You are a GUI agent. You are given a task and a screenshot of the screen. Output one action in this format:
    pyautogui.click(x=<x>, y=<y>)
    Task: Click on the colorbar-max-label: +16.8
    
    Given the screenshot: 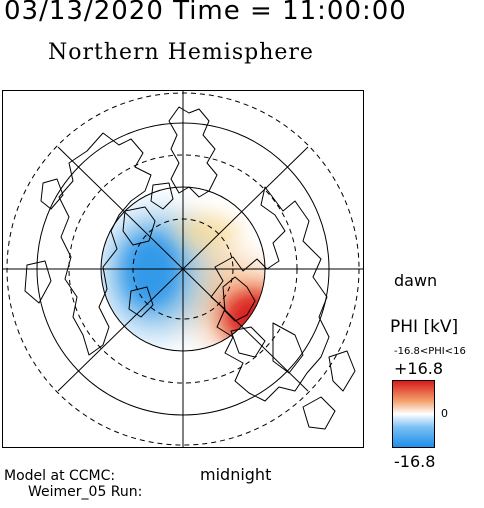 What is the action you would take?
    pyautogui.click(x=419, y=368)
    